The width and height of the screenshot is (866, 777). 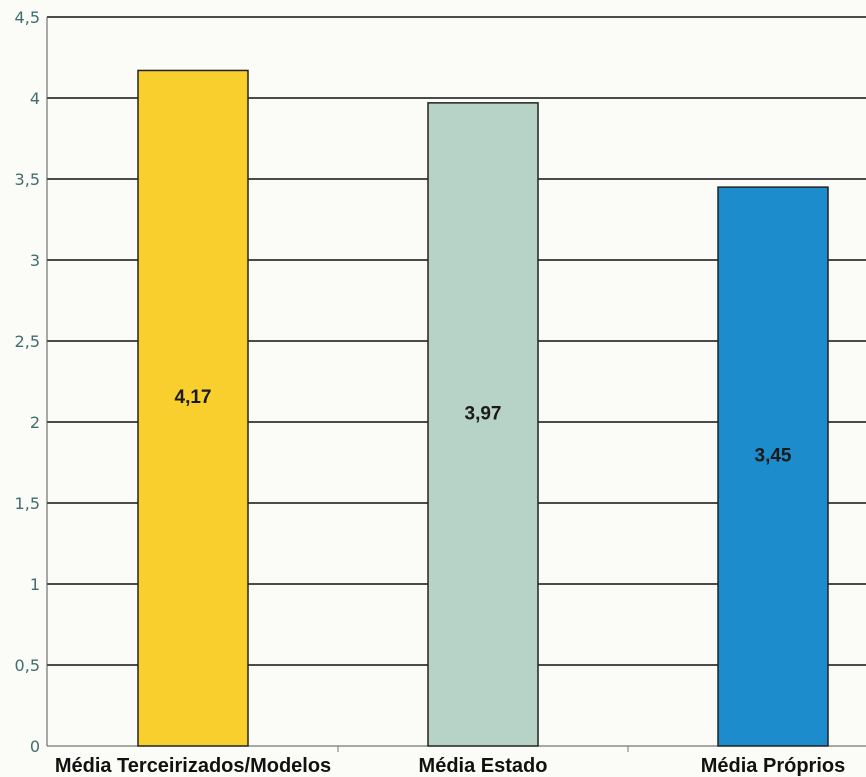 What do you see at coordinates (483, 766) in the screenshot?
I see `x-category-label: Média Estado` at bounding box center [483, 766].